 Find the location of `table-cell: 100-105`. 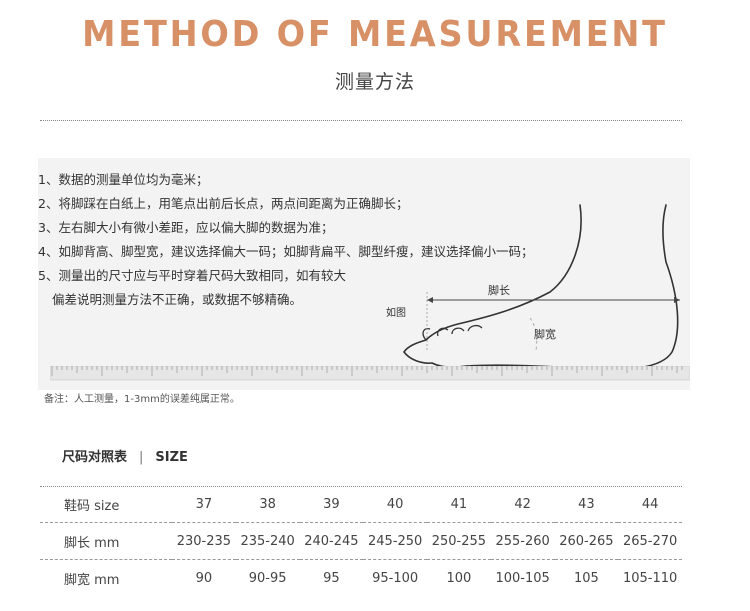

table-cell: 100-105 is located at coordinates (522, 578).